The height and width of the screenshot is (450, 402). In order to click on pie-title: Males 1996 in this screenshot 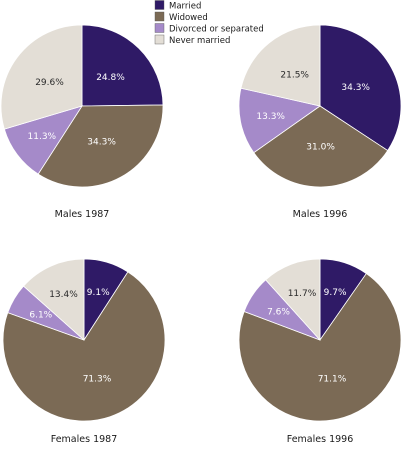, I will do `click(320, 214)`.